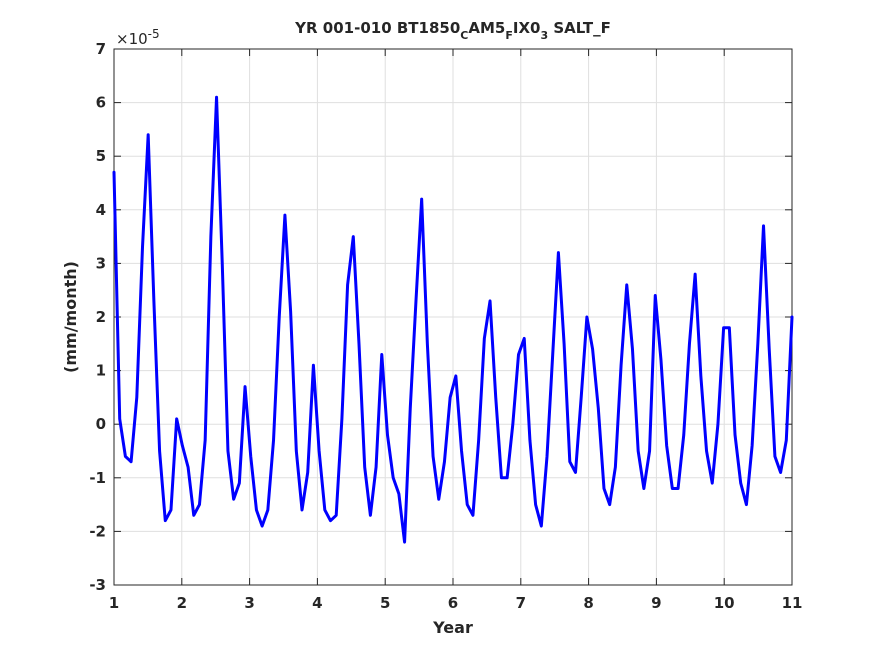 The image size is (875, 656). What do you see at coordinates (377, 28) in the screenshot?
I see `title-part-1: YR 001-010 BT1850` at bounding box center [377, 28].